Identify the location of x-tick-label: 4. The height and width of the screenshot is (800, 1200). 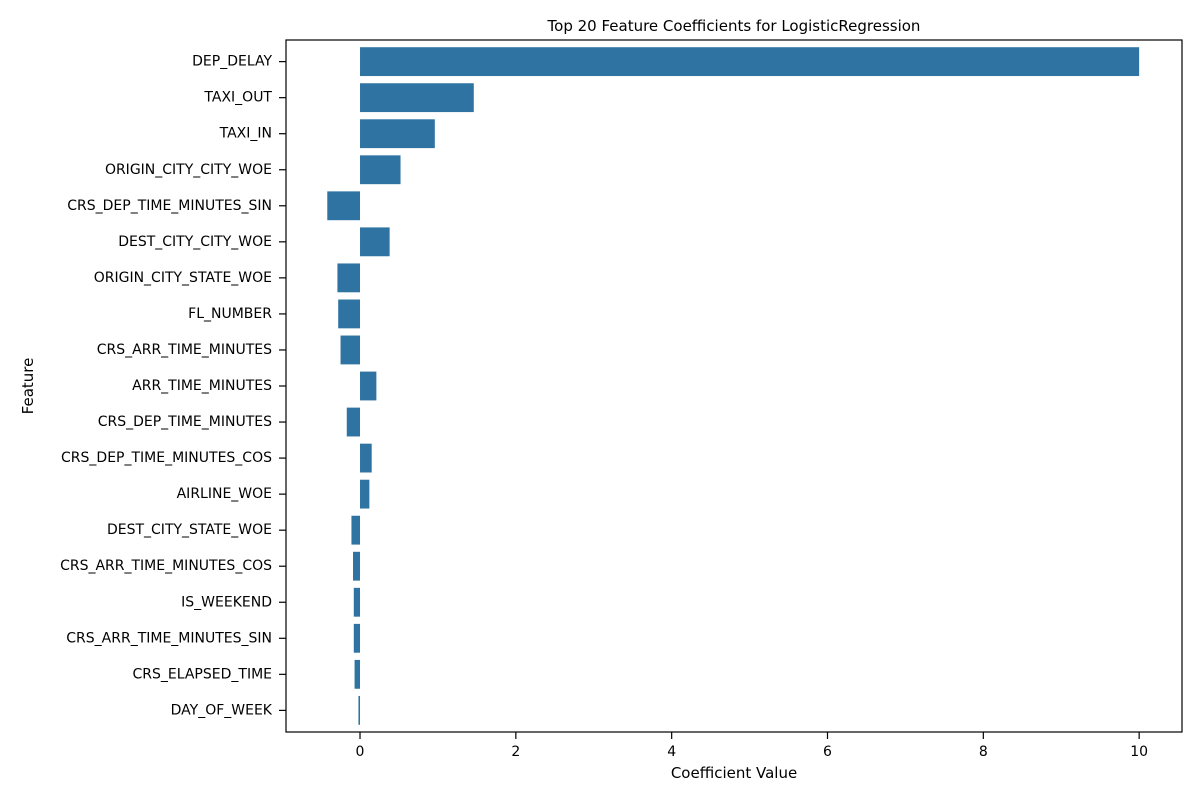
(671, 752).